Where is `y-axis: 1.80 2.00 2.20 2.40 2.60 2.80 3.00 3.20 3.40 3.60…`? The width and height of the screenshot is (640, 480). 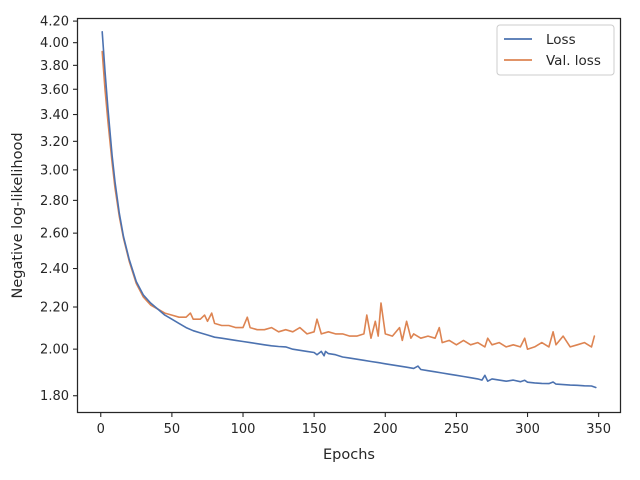 y-axis: 1.80 2.00 2.20 2.40 2.60 2.80 3.00 3.20 3.40 3.60… is located at coordinates (59, 209).